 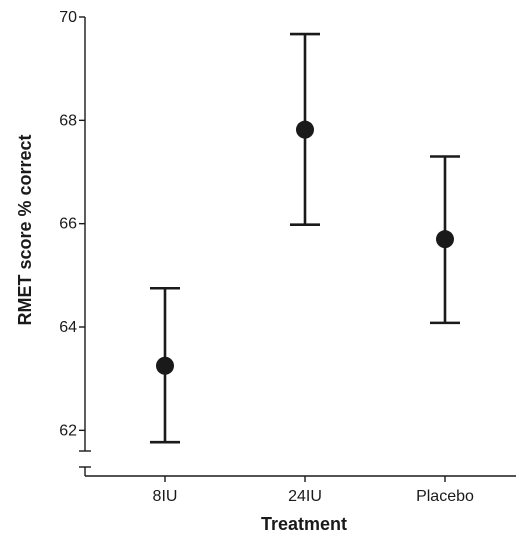 What do you see at coordinates (25, 229) in the screenshot?
I see `y-axis-title: RMET score % correct` at bounding box center [25, 229].